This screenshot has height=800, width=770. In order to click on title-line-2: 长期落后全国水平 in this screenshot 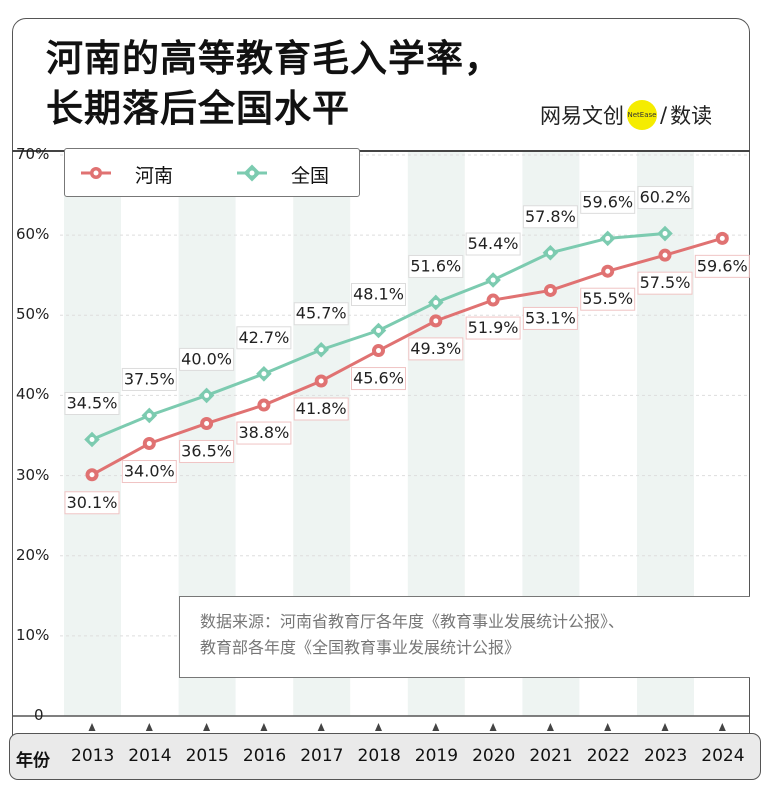, I will do `click(198, 108)`.